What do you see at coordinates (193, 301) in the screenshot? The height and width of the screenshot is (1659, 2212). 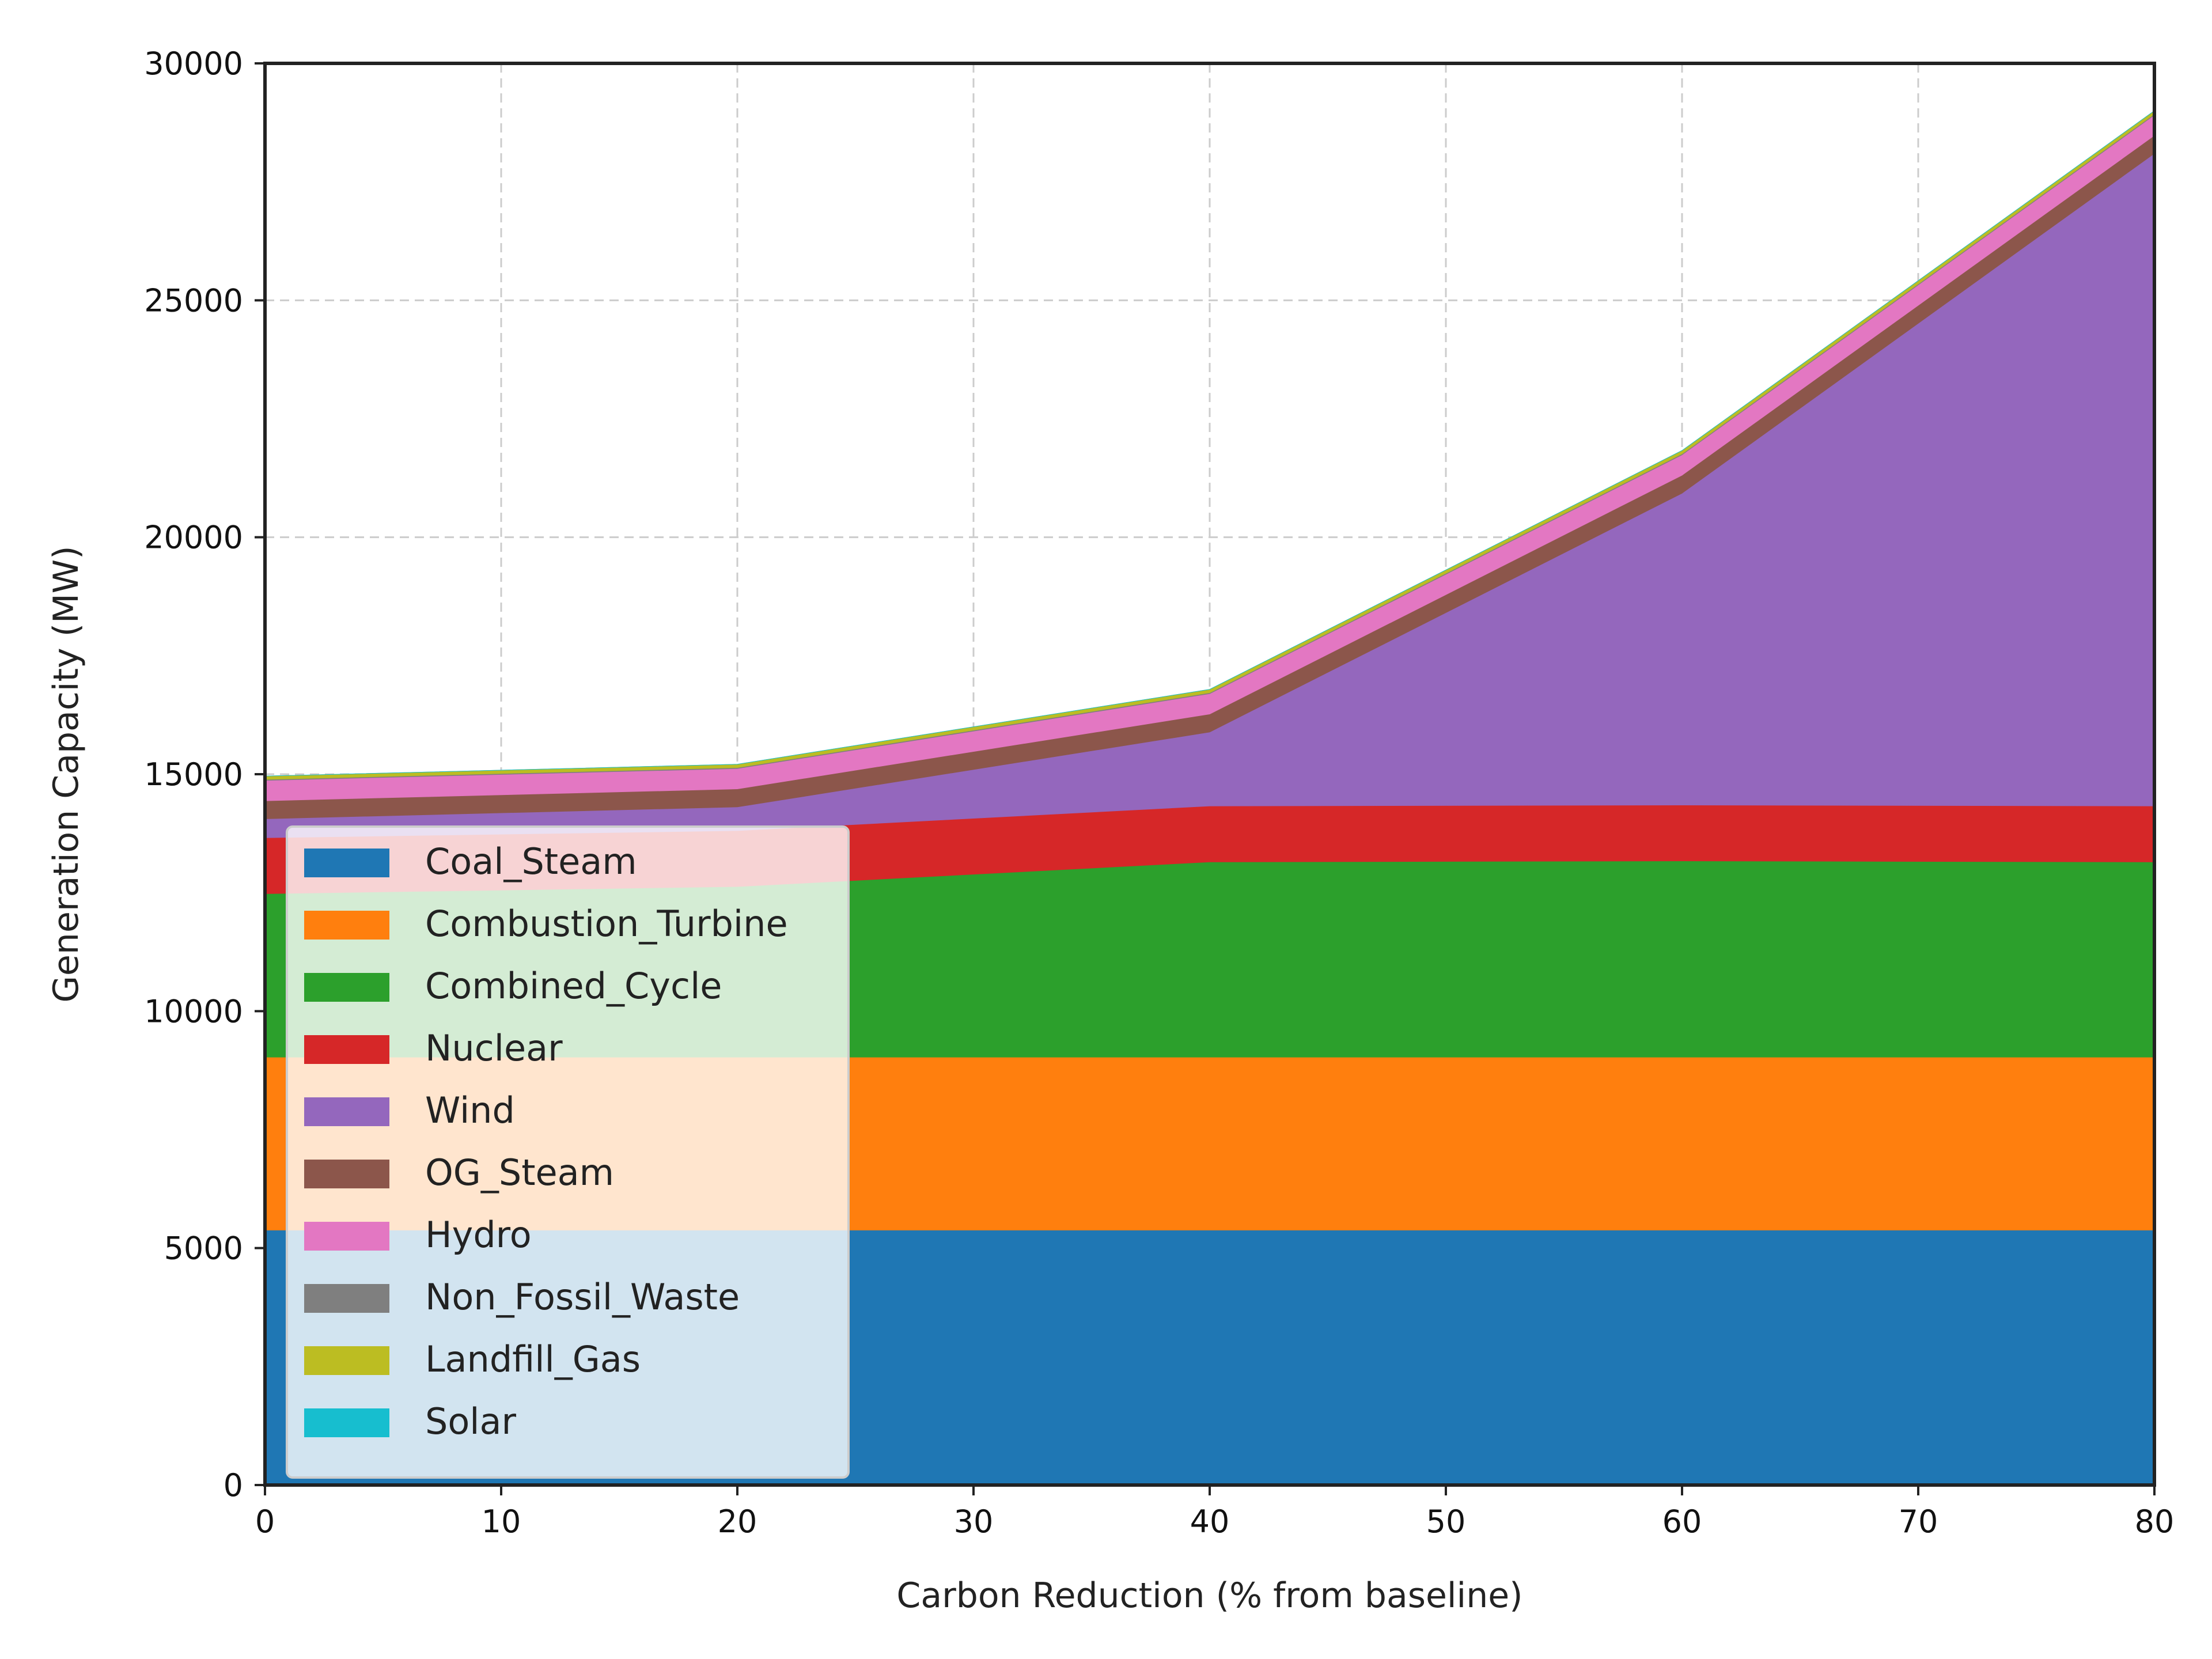 I see `y-tick-label: 25000` at bounding box center [193, 301].